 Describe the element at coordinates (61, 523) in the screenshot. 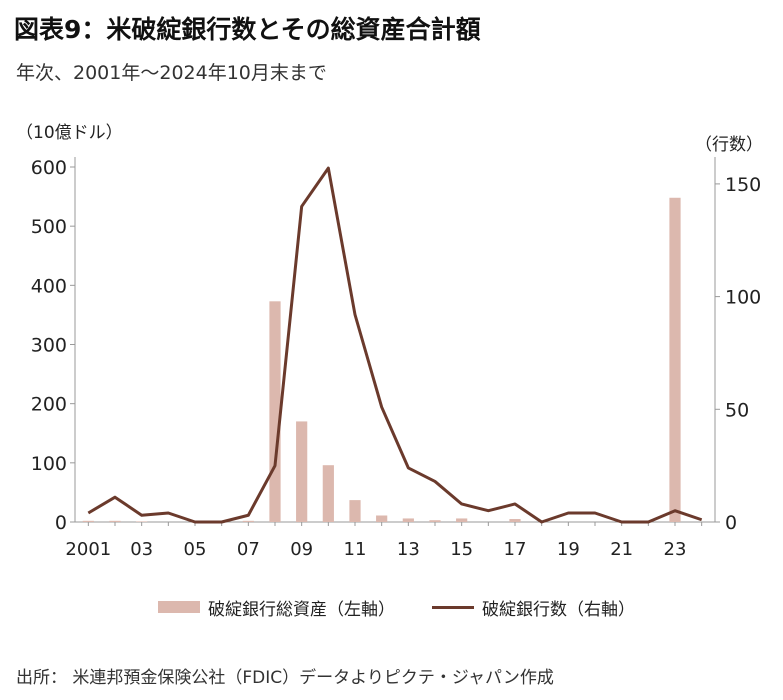

I see `left-axis-tick-label: 0` at that location.